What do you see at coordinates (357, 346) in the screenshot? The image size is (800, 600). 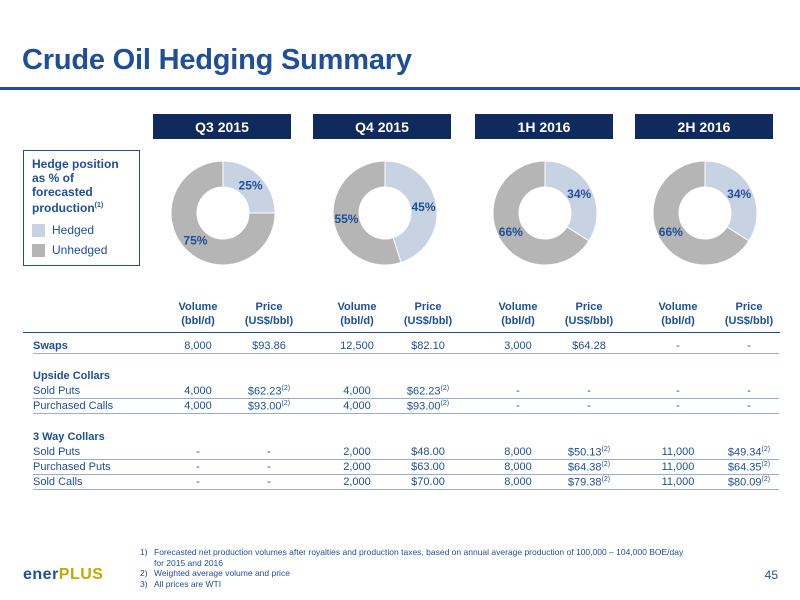 I see `volume-cell: 12,500` at bounding box center [357, 346].